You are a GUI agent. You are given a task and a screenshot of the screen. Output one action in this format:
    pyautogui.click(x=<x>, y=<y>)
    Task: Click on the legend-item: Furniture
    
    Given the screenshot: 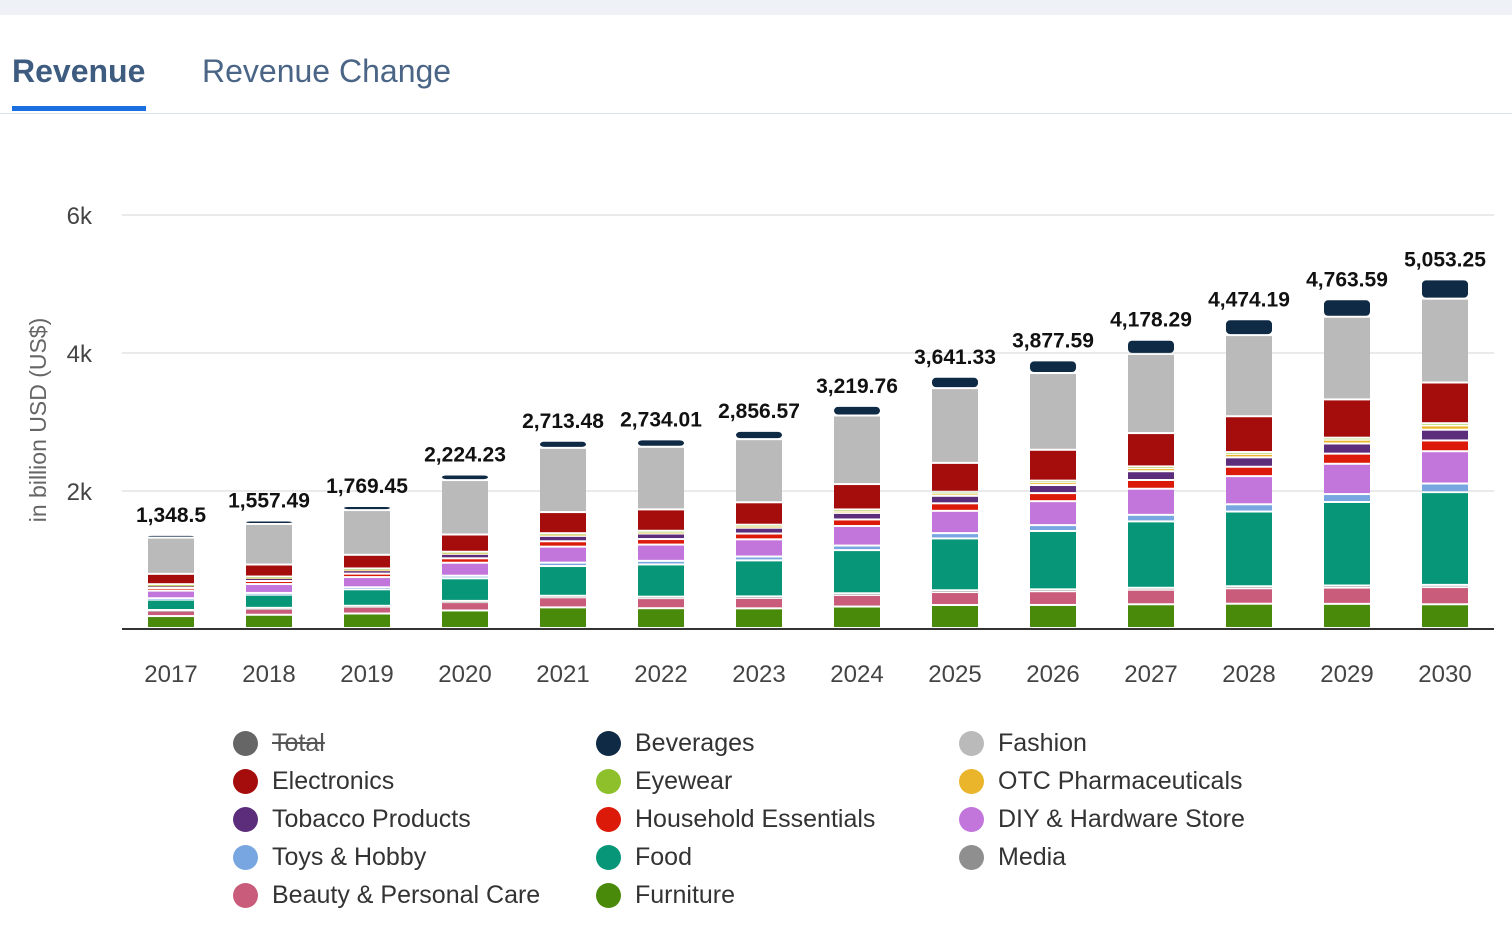 What is the action you would take?
    pyautogui.click(x=771, y=895)
    